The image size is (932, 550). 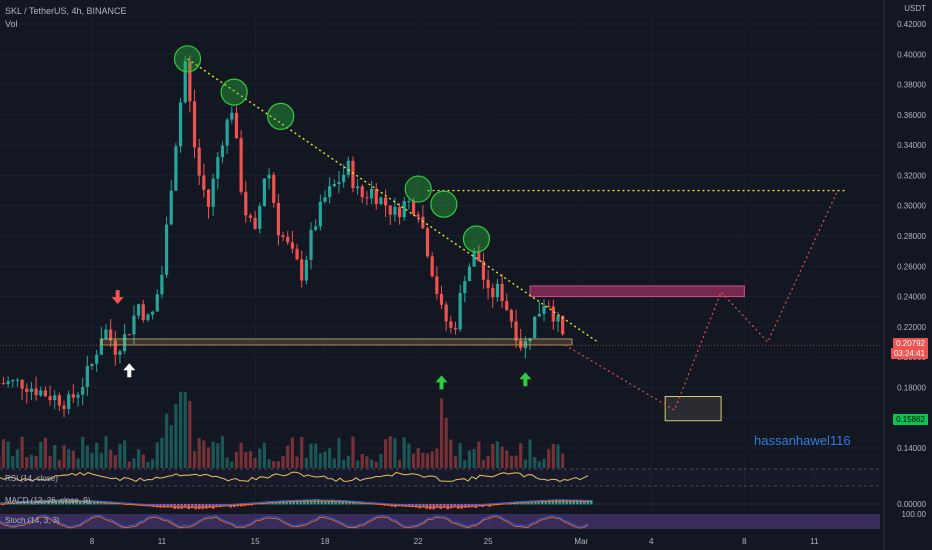 I want to click on x-tick-label: Mar, so click(x=581, y=541).